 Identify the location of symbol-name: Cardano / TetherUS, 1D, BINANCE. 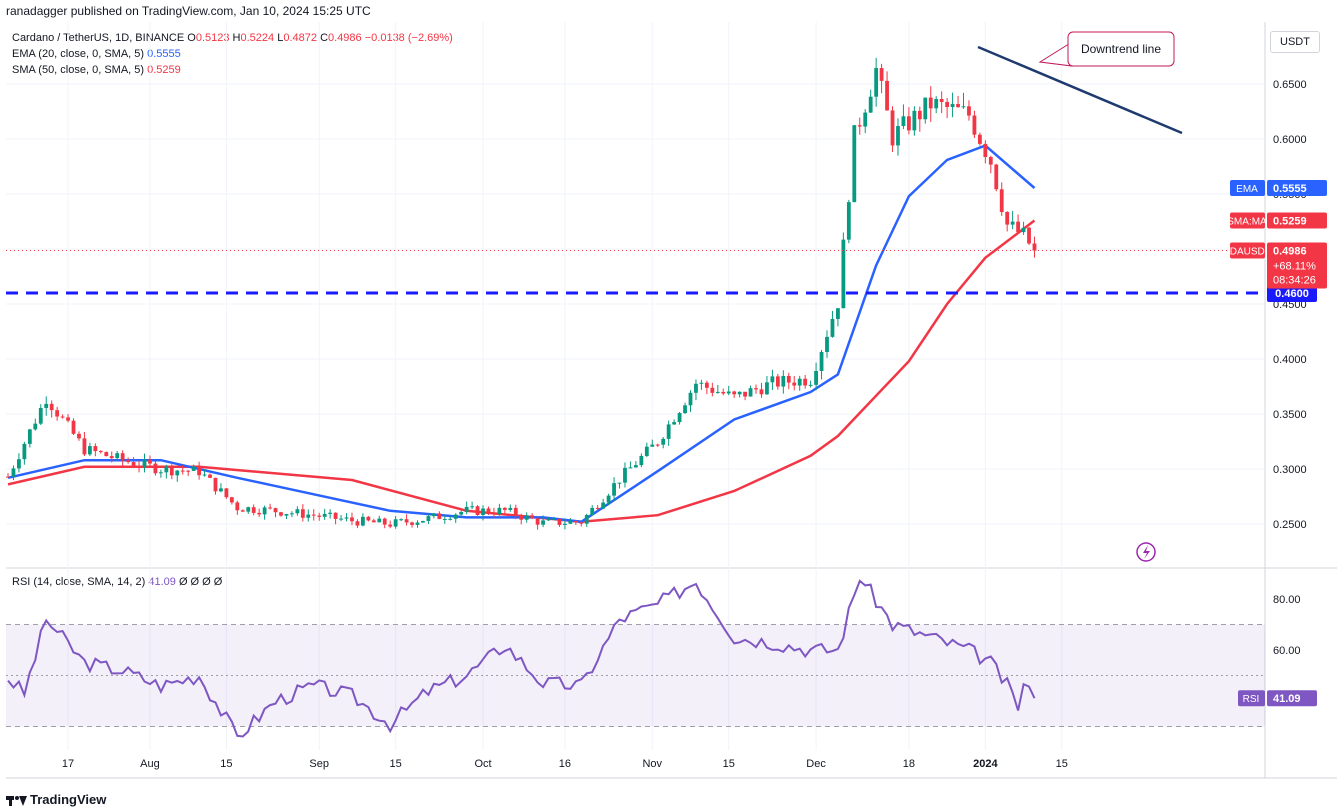
(98, 38).